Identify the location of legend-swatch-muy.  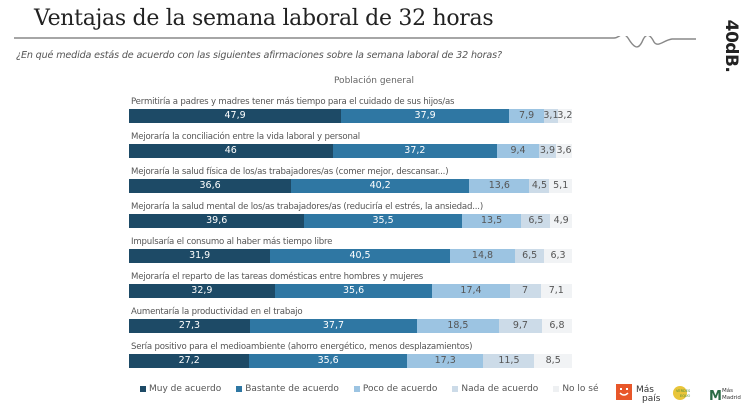
(143, 389).